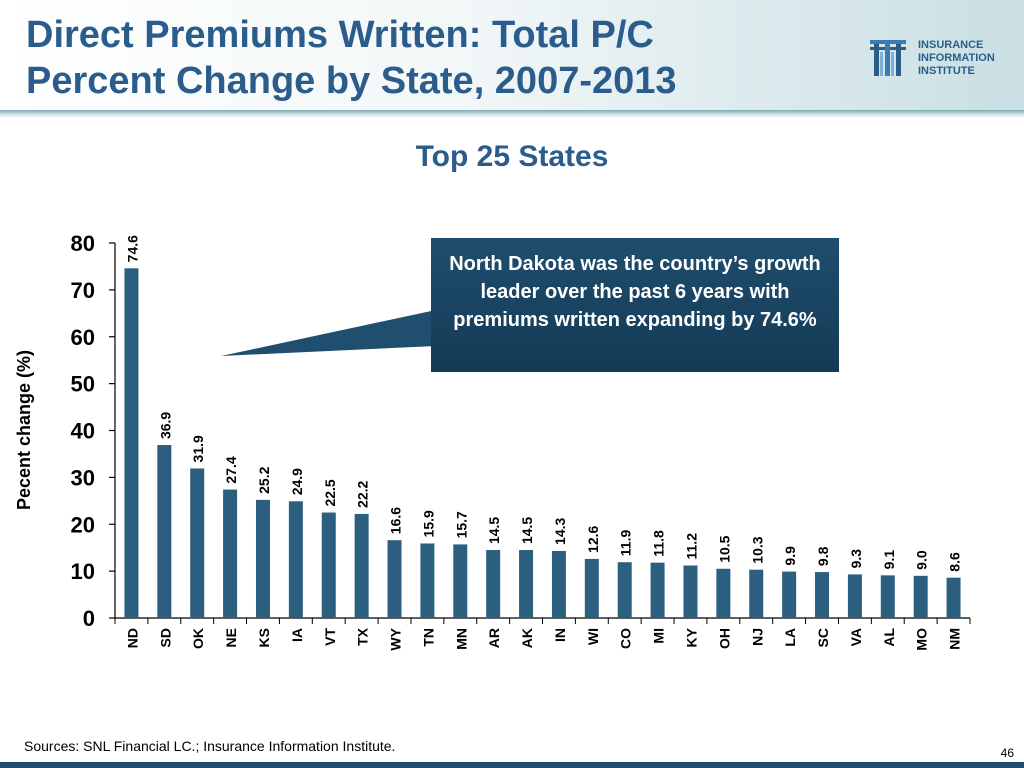 This screenshot has width=1024, height=768. I want to click on y-tick-label: 50, so click(83, 384).